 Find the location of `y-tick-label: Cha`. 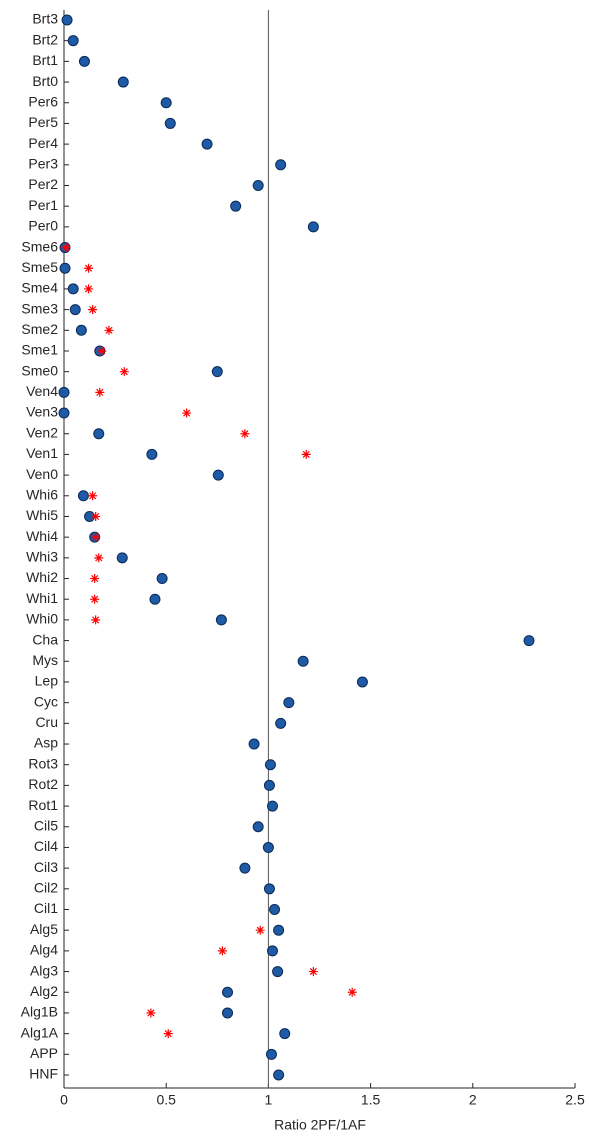

y-tick-label: Cha is located at coordinates (45, 639).